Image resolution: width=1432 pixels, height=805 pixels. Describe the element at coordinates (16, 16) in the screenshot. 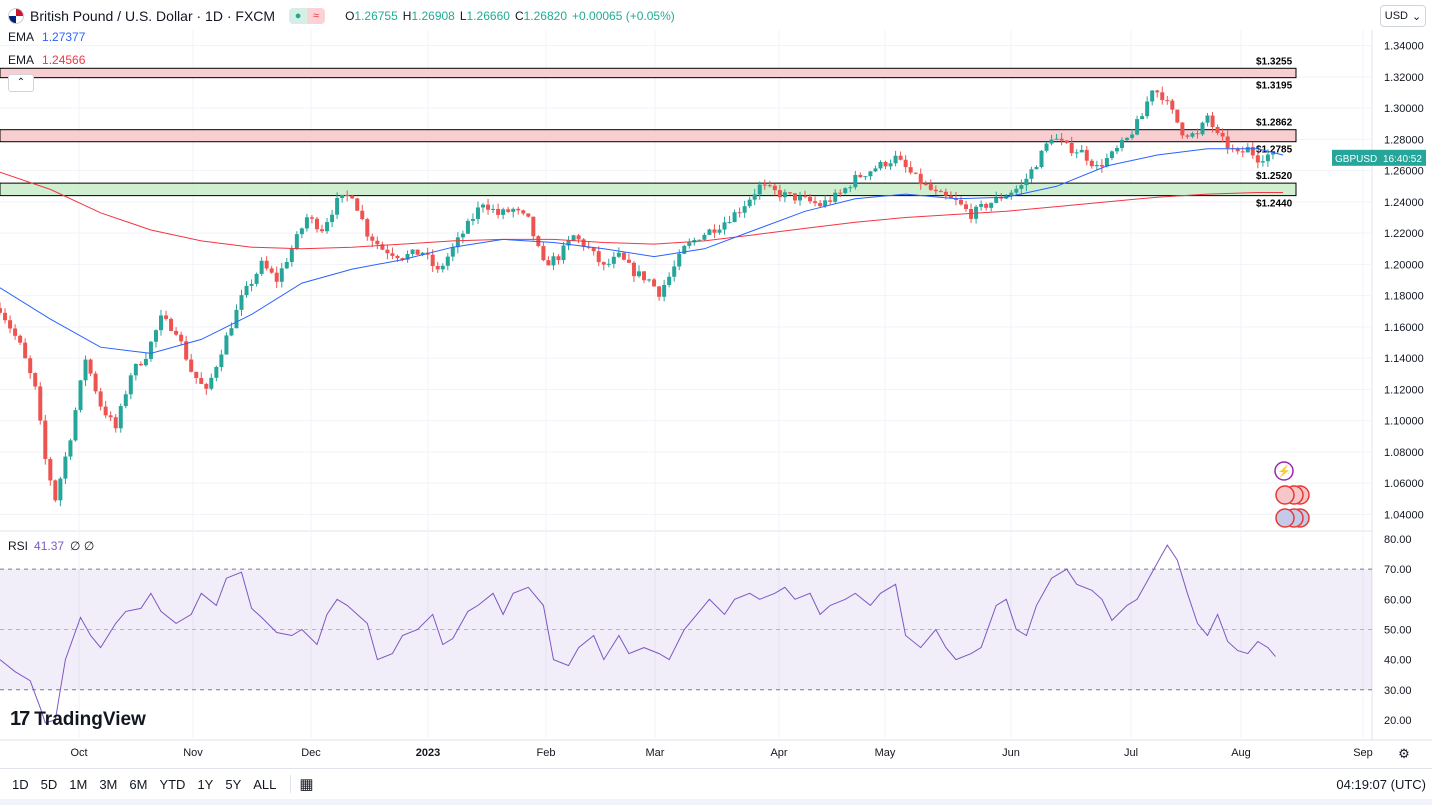

I see `gbp-usd-flag-icon` at that location.